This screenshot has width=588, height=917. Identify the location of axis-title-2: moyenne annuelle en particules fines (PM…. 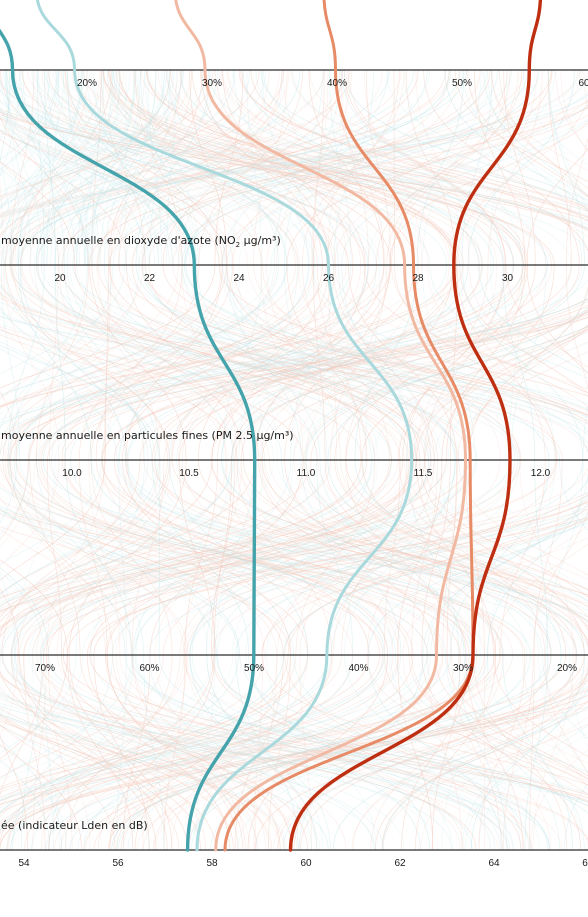
(147, 435).